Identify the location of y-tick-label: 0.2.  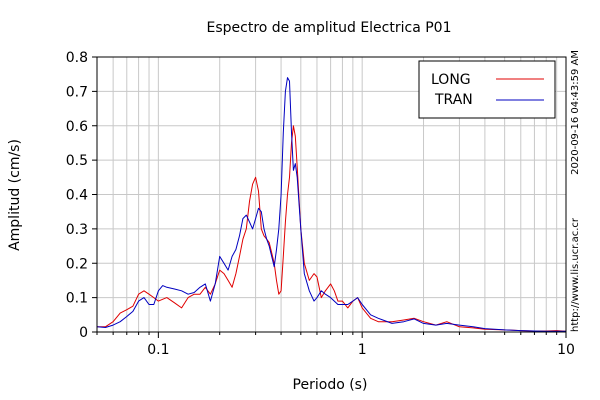
(77, 264).